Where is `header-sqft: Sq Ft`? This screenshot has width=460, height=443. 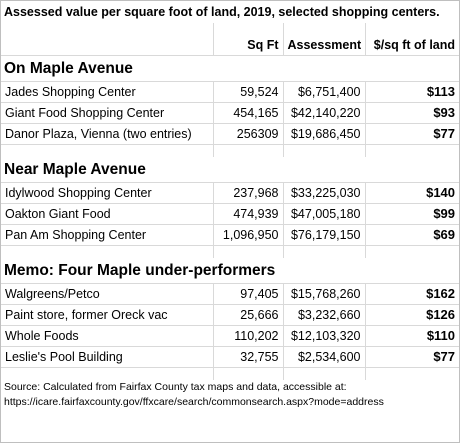
header-sqft: Sq Ft is located at coordinates (247, 45).